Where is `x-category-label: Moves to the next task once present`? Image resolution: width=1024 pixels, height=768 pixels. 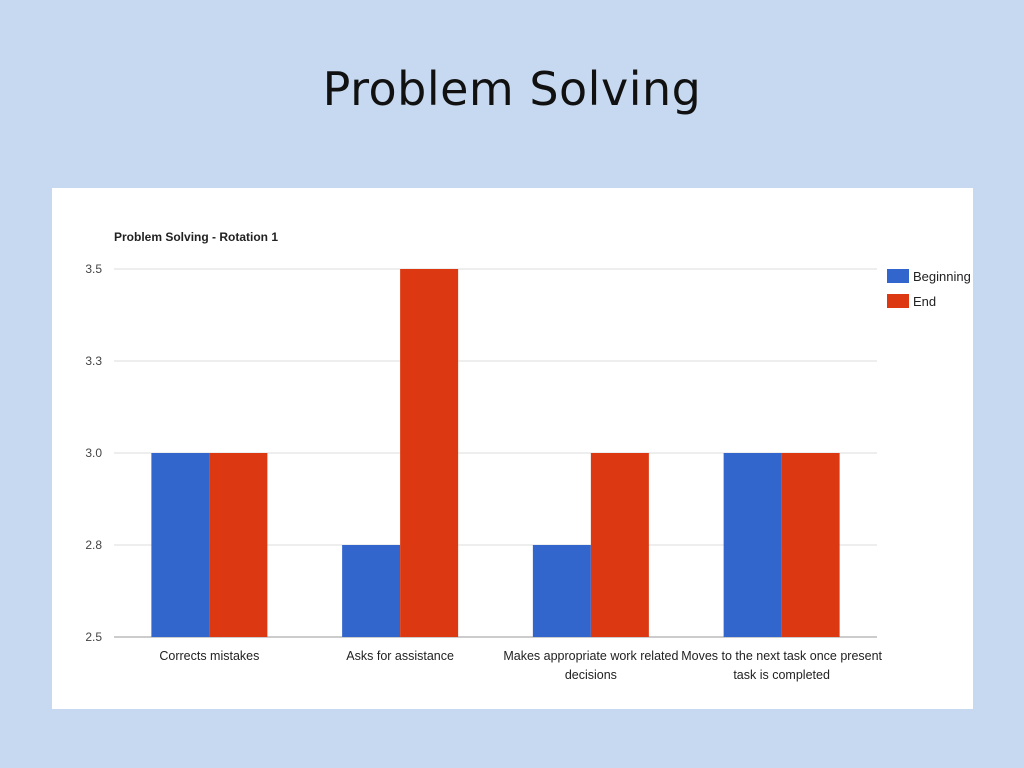
x-category-label: Moves to the next task once present is located at coordinates (781, 656).